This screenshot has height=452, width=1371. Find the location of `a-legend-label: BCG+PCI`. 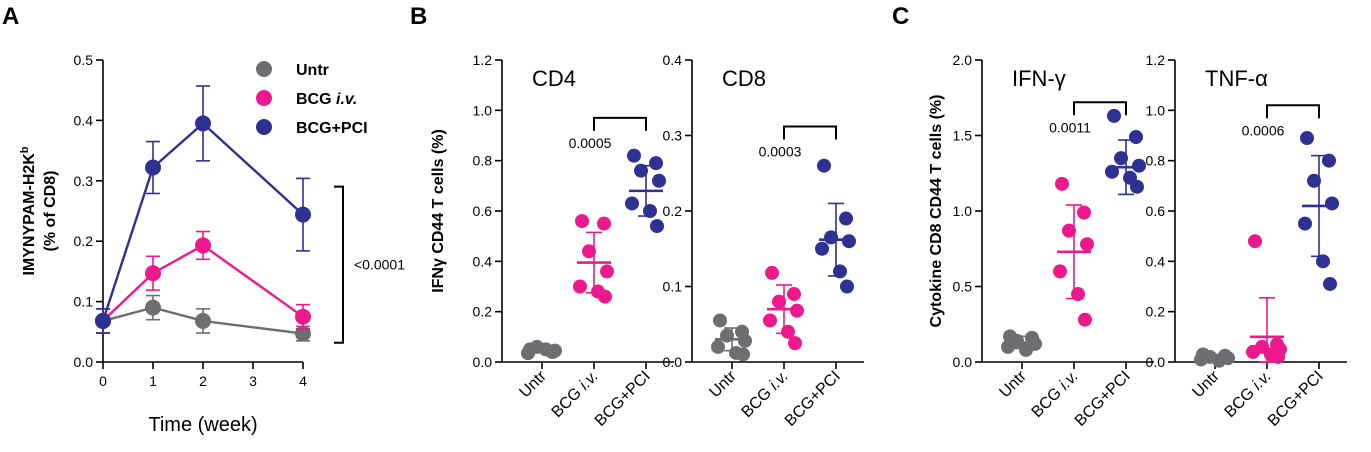

a-legend-label: BCG+PCI is located at coordinates (332, 128).